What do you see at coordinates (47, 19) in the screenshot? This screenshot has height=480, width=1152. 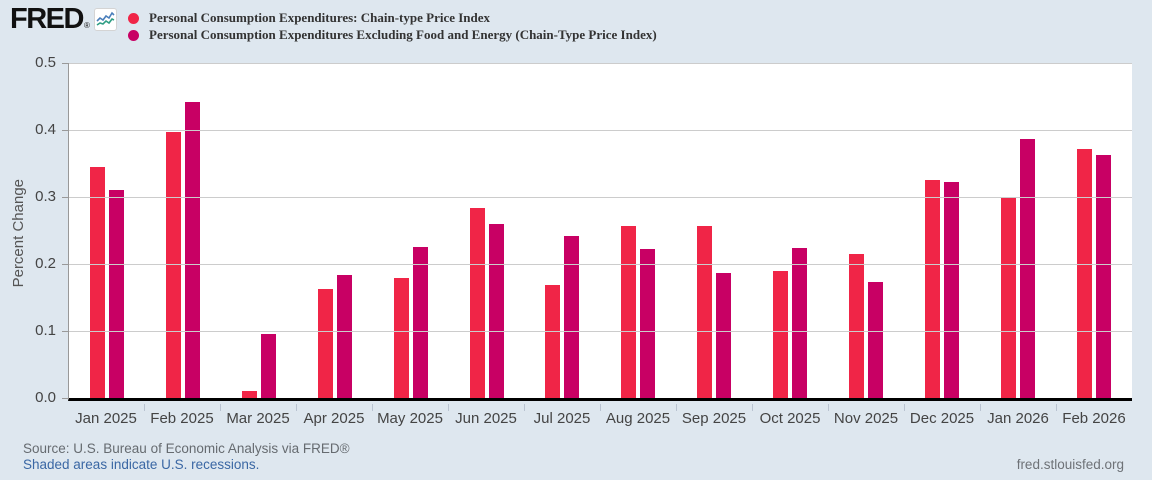 I see `fred-logo-text: FRED` at bounding box center [47, 19].